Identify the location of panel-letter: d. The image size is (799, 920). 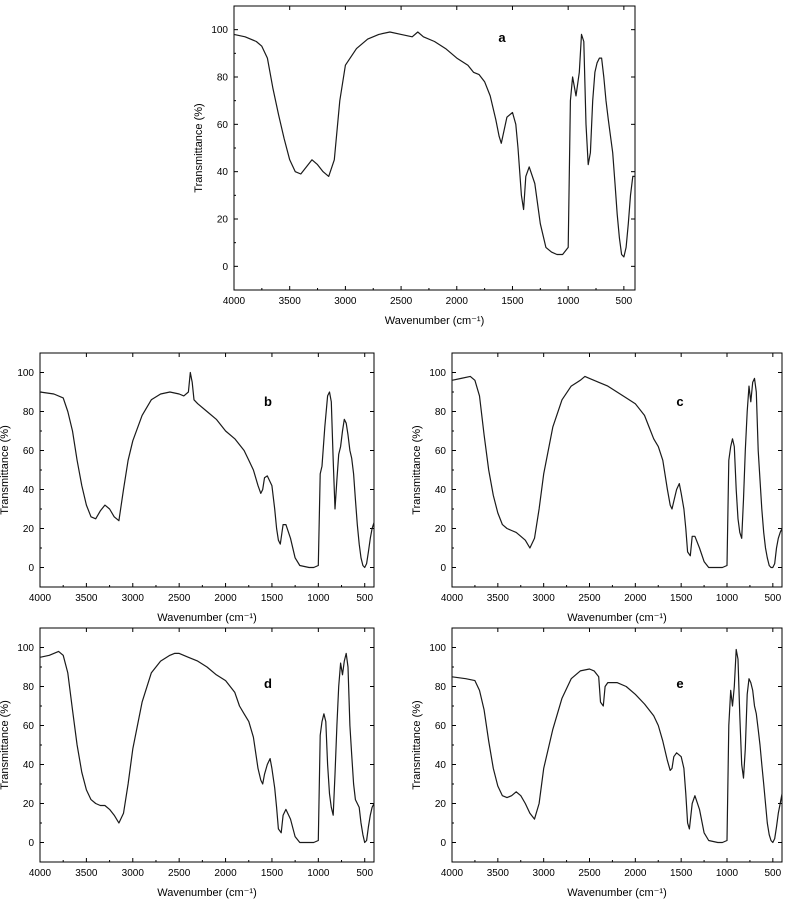
(268, 683).